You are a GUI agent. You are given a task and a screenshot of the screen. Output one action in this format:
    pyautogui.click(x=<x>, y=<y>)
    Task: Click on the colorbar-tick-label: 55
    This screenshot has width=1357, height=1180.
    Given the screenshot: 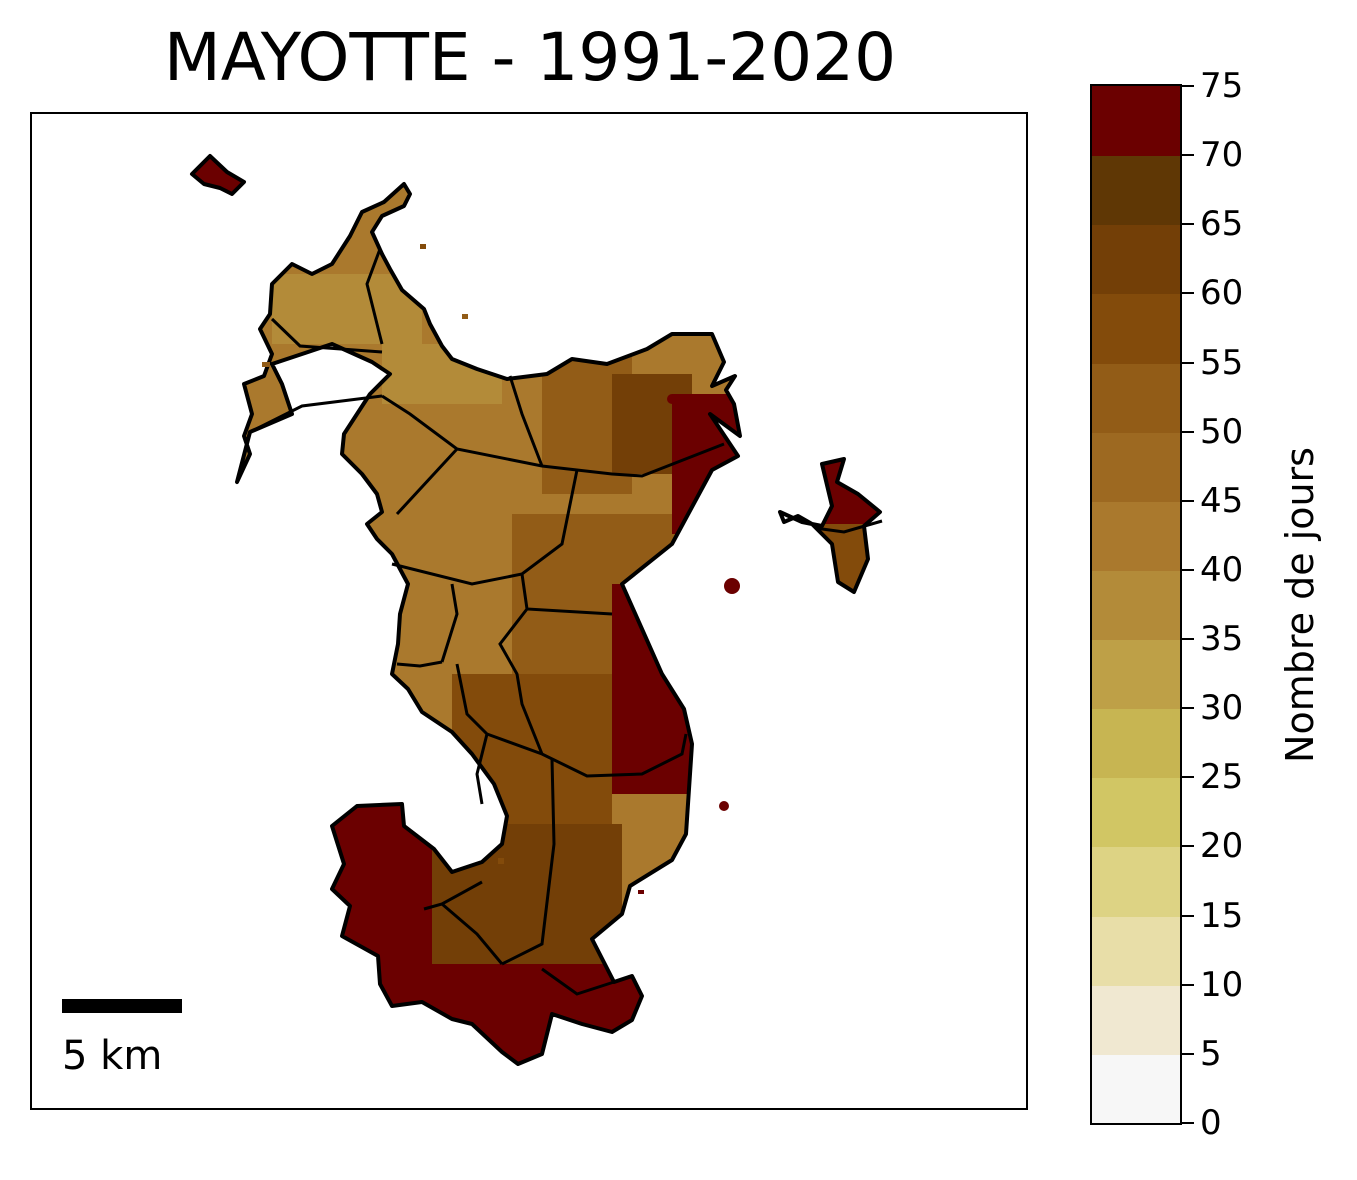 What is the action you would take?
    pyautogui.click(x=1222, y=362)
    